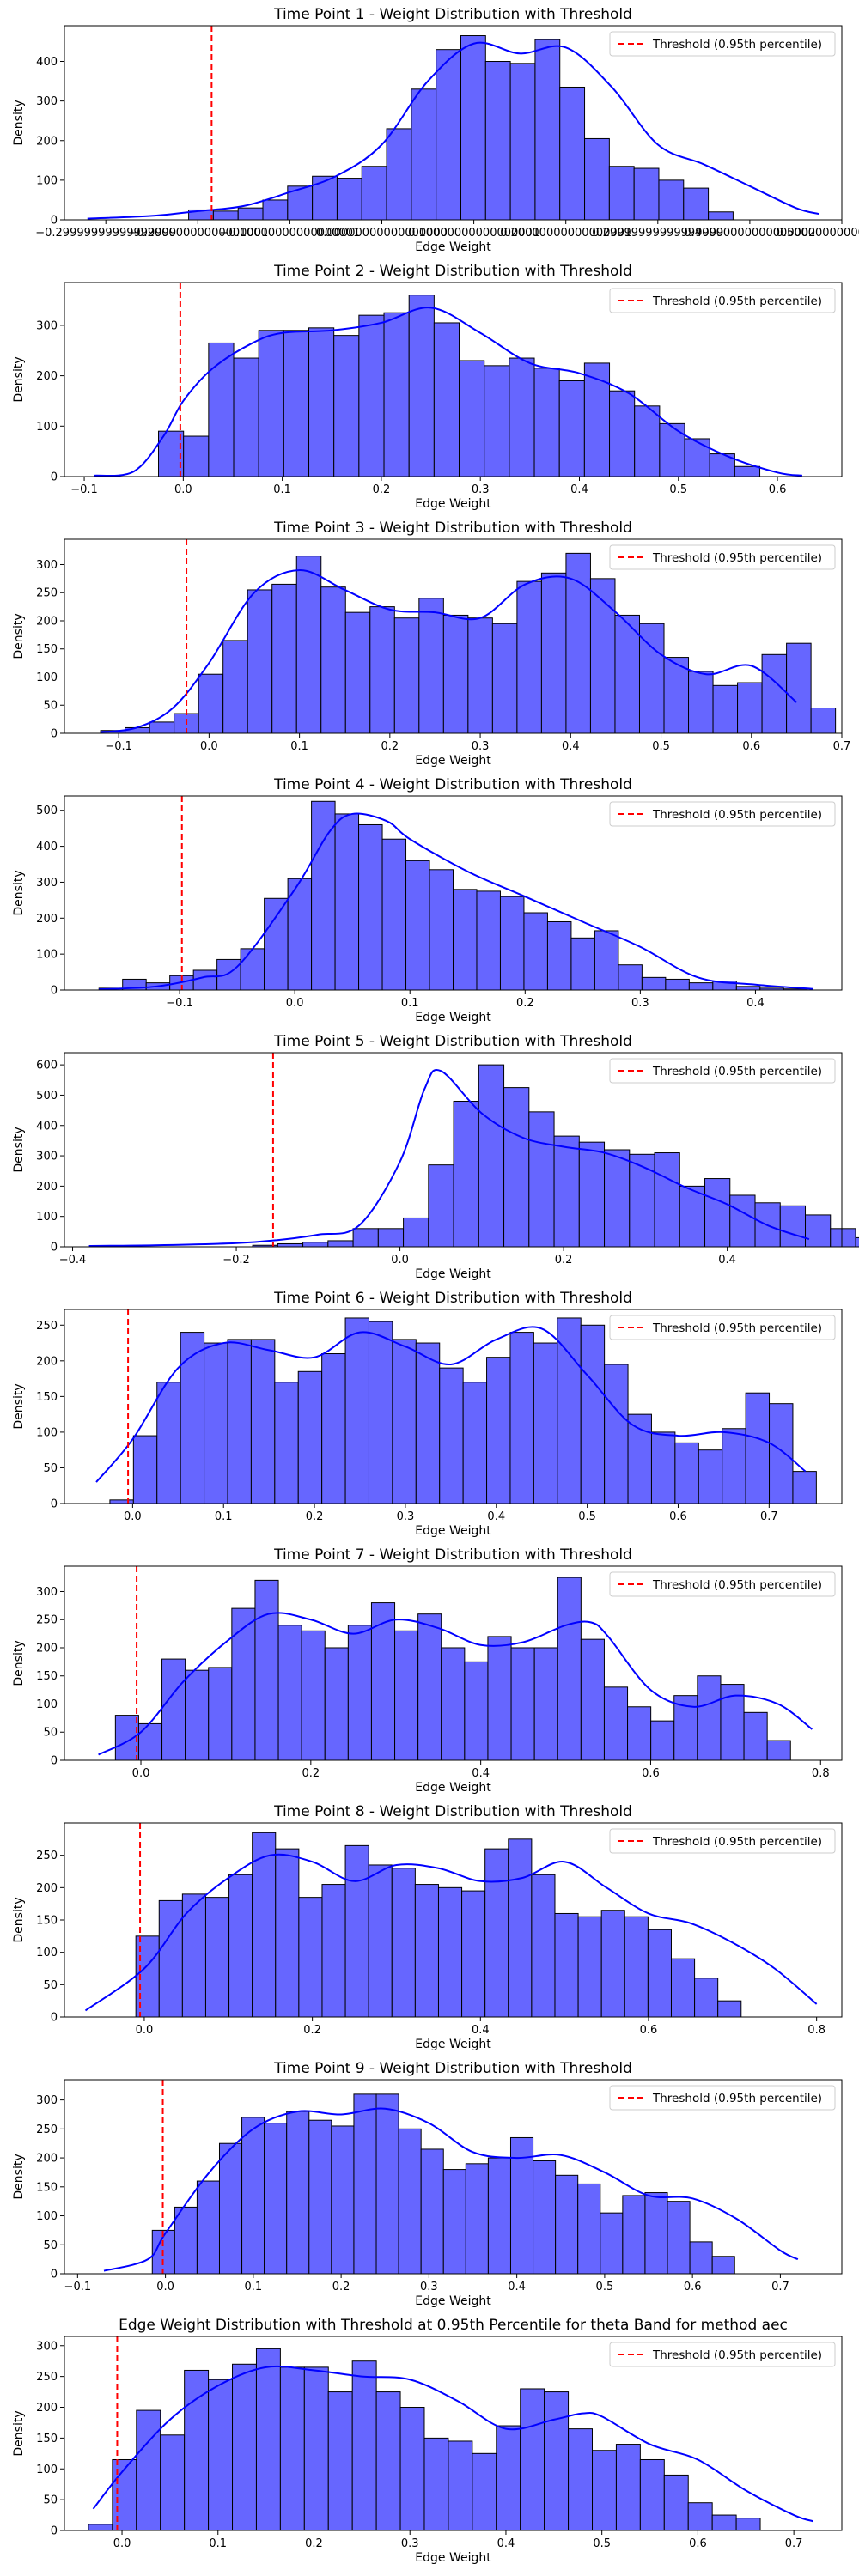  What do you see at coordinates (179, 1003) in the screenshot?
I see `x-tick-label: −0.1` at bounding box center [179, 1003].